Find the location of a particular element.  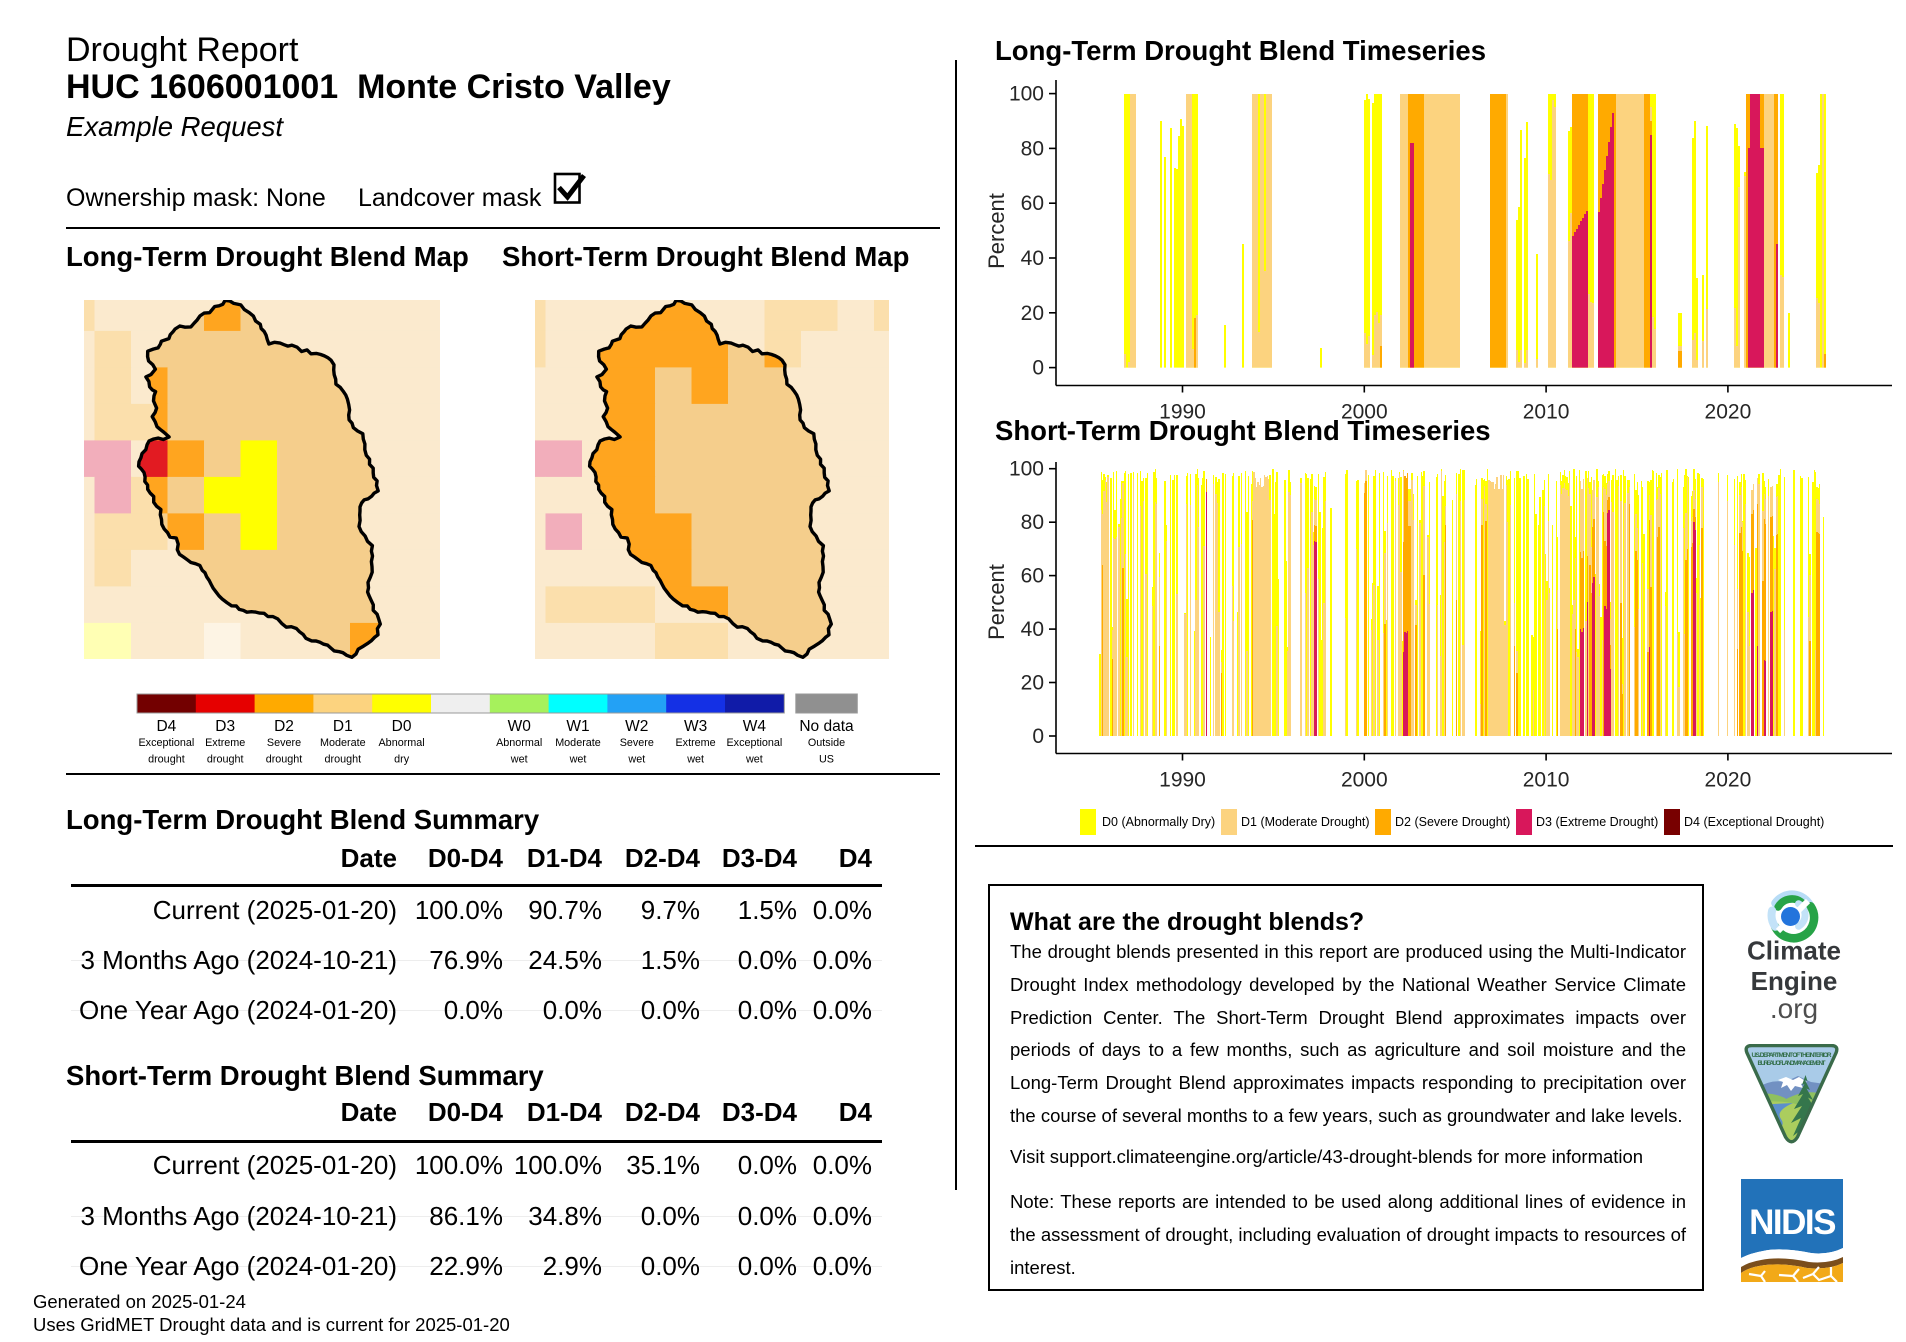

svg-text: .org is located at coordinates (1794, 1008).